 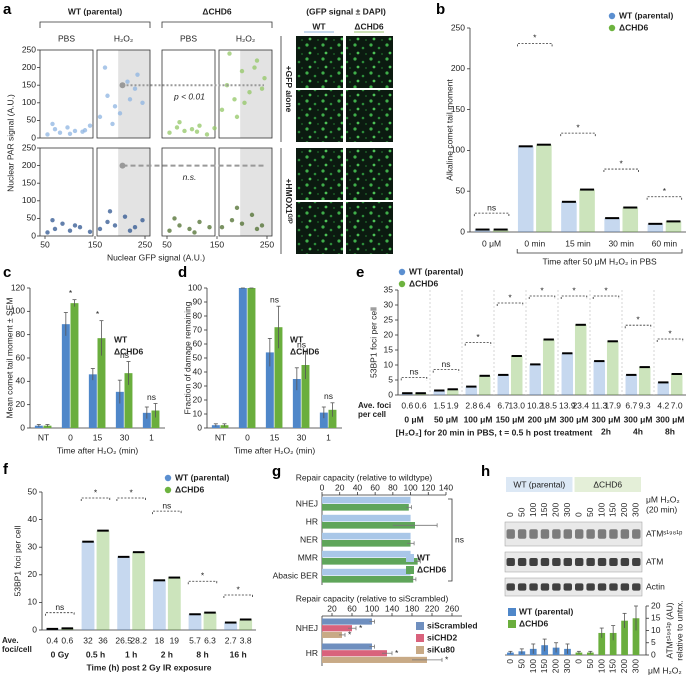 What do you see at coordinates (485, 405) in the screenshot?
I see `average-label: 6.4` at bounding box center [485, 405].